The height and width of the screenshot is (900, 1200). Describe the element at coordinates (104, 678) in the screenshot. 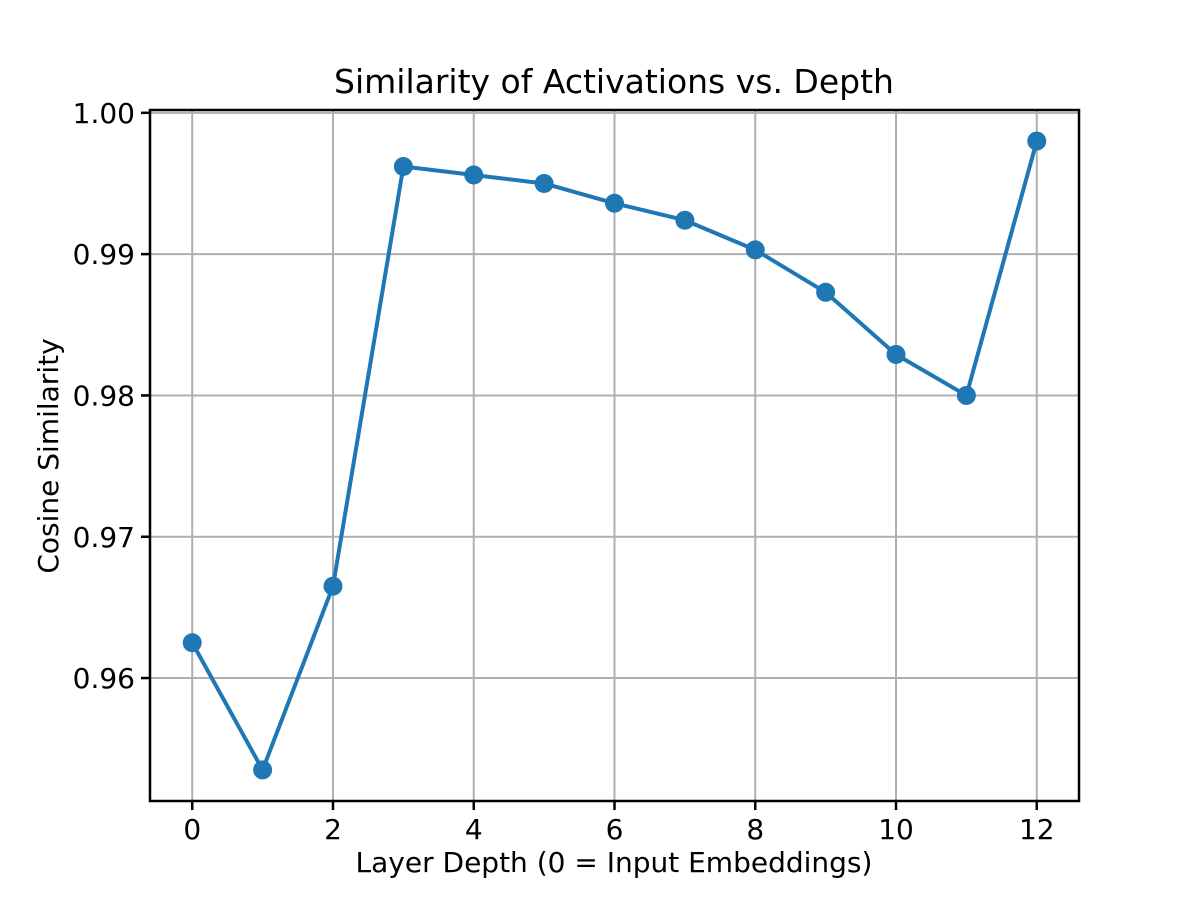

I see `y-tick-label: 0.96` at that location.